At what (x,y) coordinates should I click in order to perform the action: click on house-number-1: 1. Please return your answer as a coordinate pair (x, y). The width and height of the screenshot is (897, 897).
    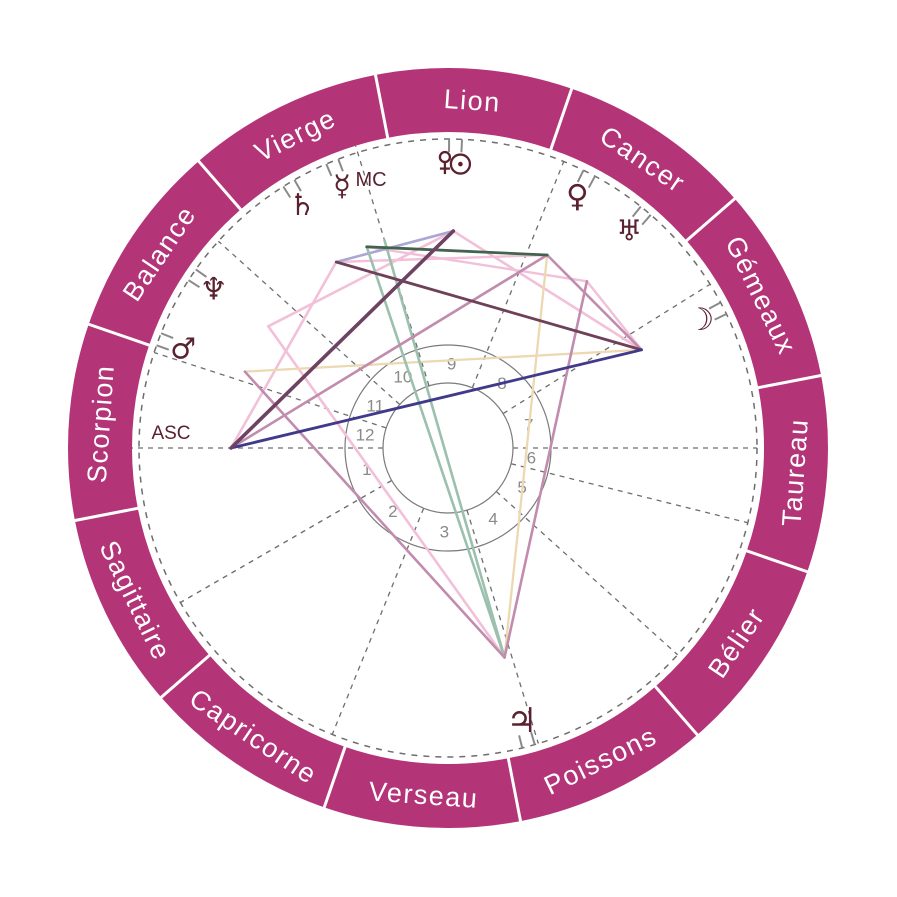
    Looking at the image, I should click on (366, 469).